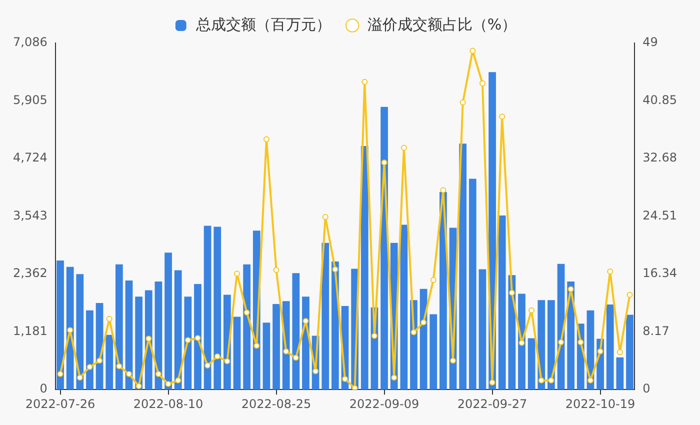 This screenshot has width=700, height=425. Describe the element at coordinates (492, 403) in the screenshot. I see `x-tick-label: 2022-09-27` at that location.